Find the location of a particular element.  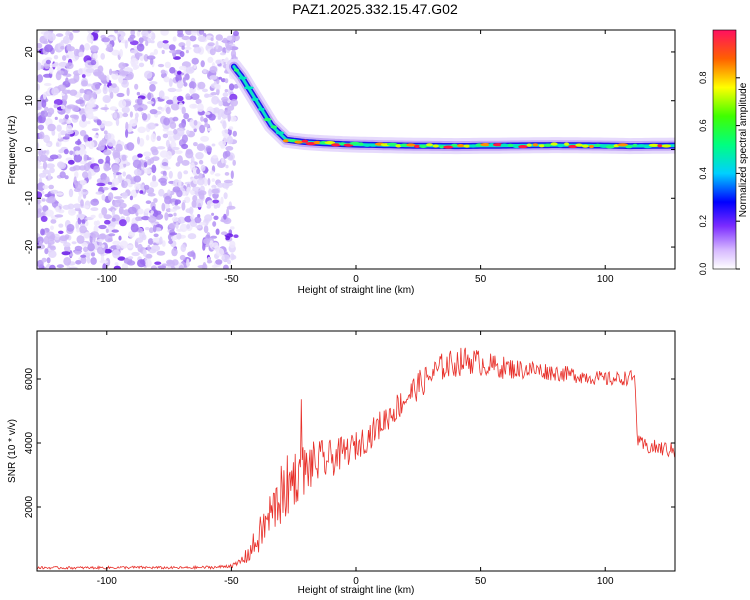

spectrum-xtick-label: -50 is located at coordinates (231, 279).